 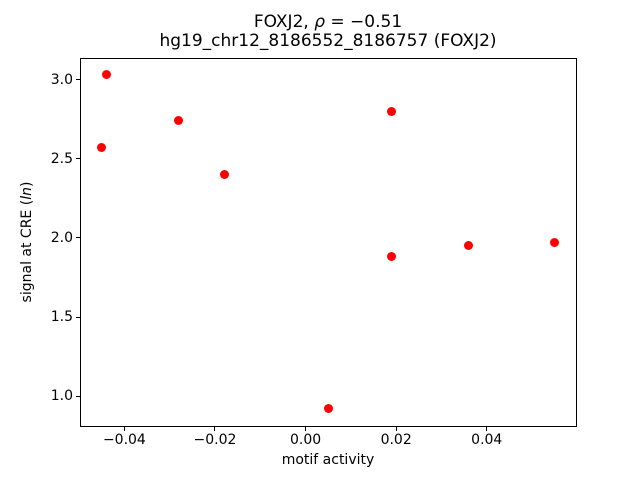 What do you see at coordinates (305, 440) in the screenshot?
I see `x-tick-label: 0.00` at bounding box center [305, 440].